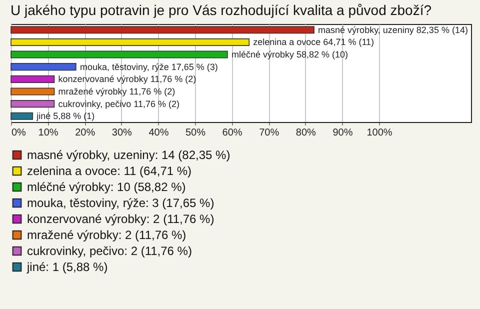 The image size is (480, 309). I want to click on x-tick-label: 100%, so click(379, 133).